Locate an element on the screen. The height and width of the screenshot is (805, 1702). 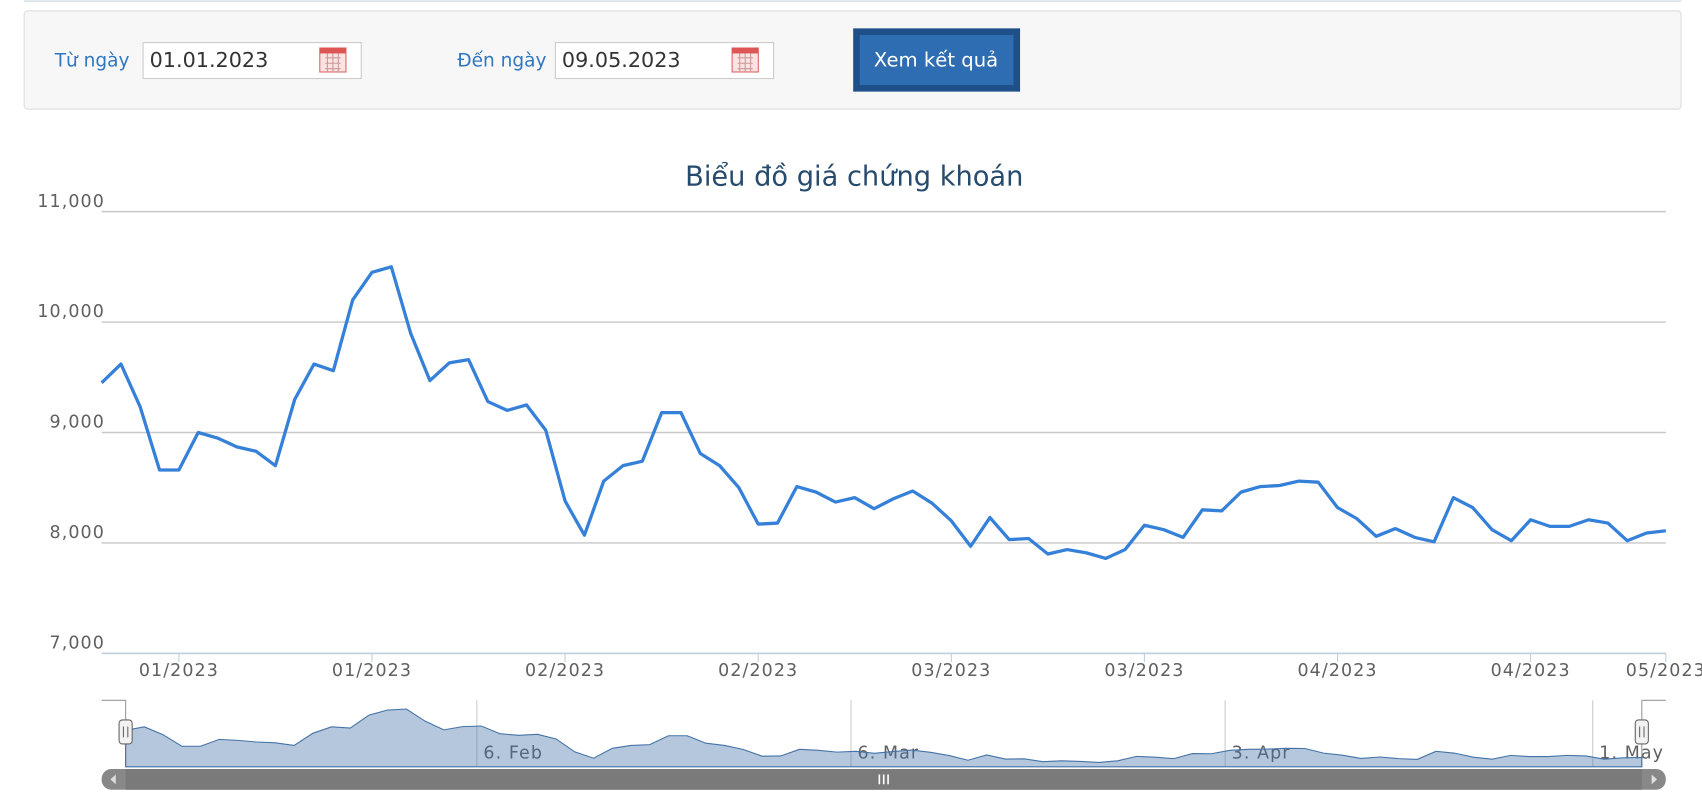
y-tick-label: 9,000 is located at coordinates (77, 423).